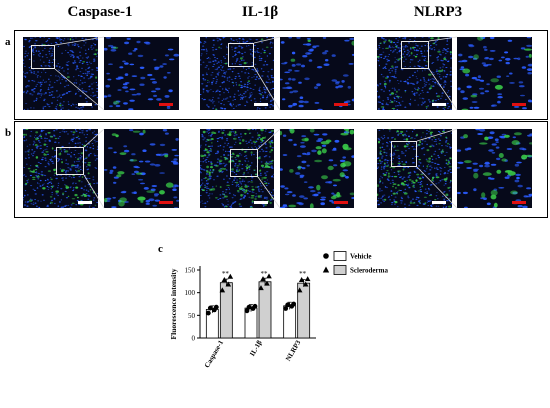 The height and width of the screenshot is (408, 550). What do you see at coordinates (190, 293) in the screenshot?
I see `y-tick-label: 100` at bounding box center [190, 293].